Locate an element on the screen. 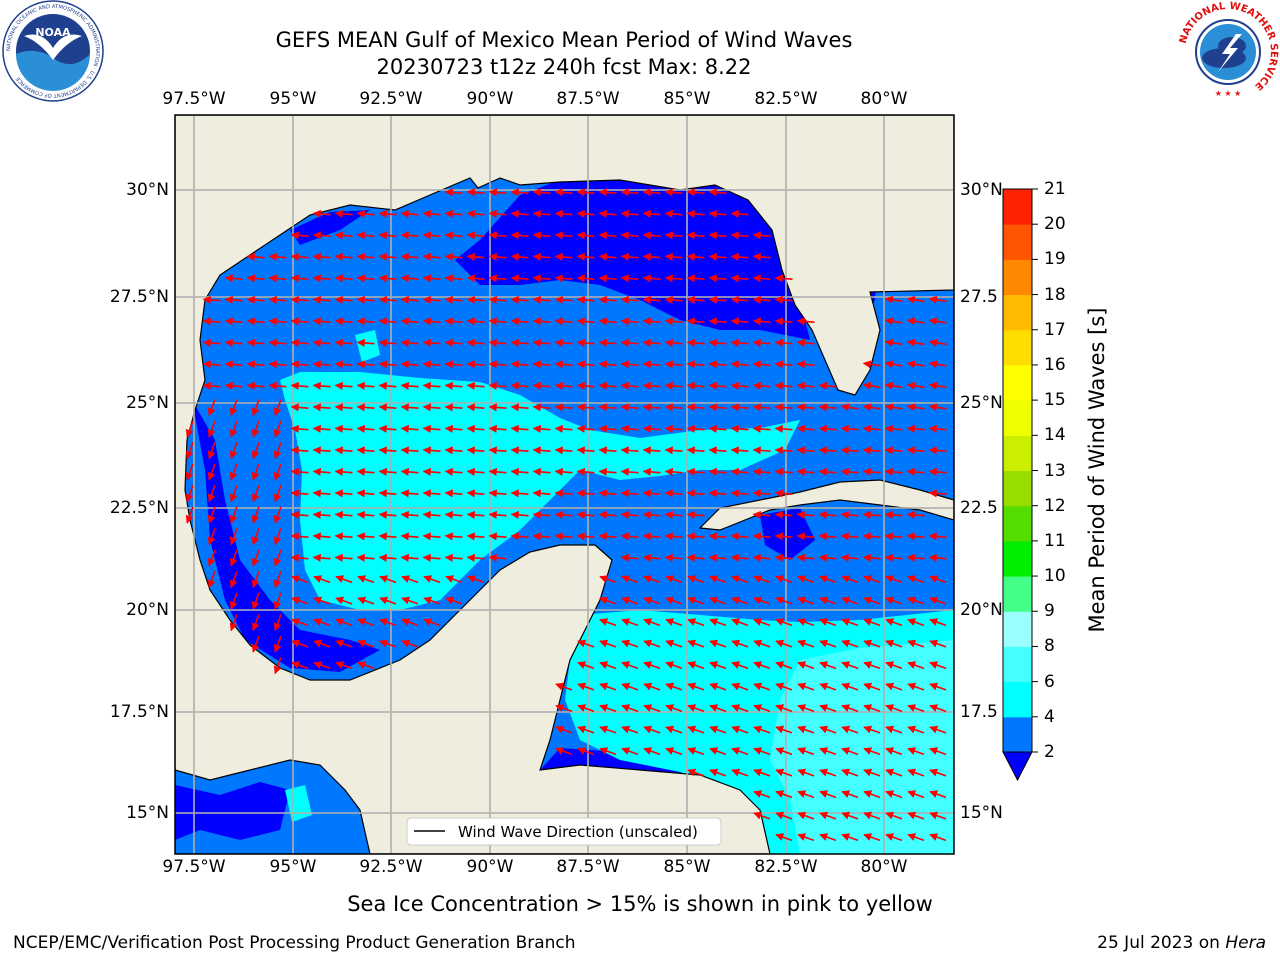  lon-label-top: 80°W is located at coordinates (884, 99).